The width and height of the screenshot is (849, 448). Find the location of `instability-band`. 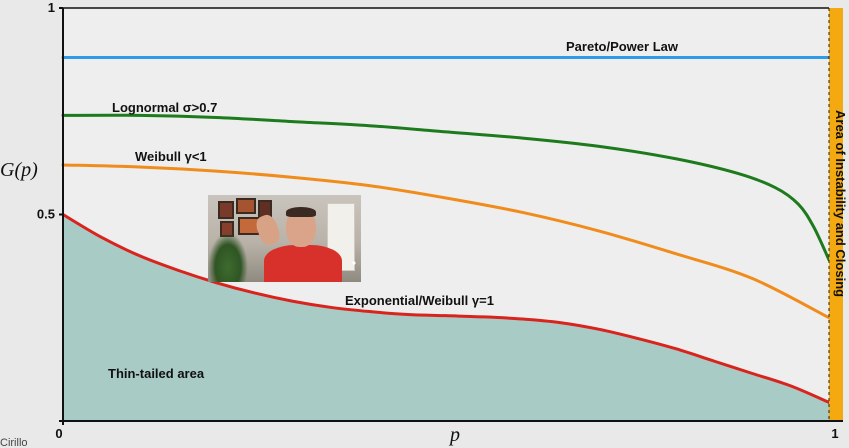

instability-band is located at coordinates (836, 214).